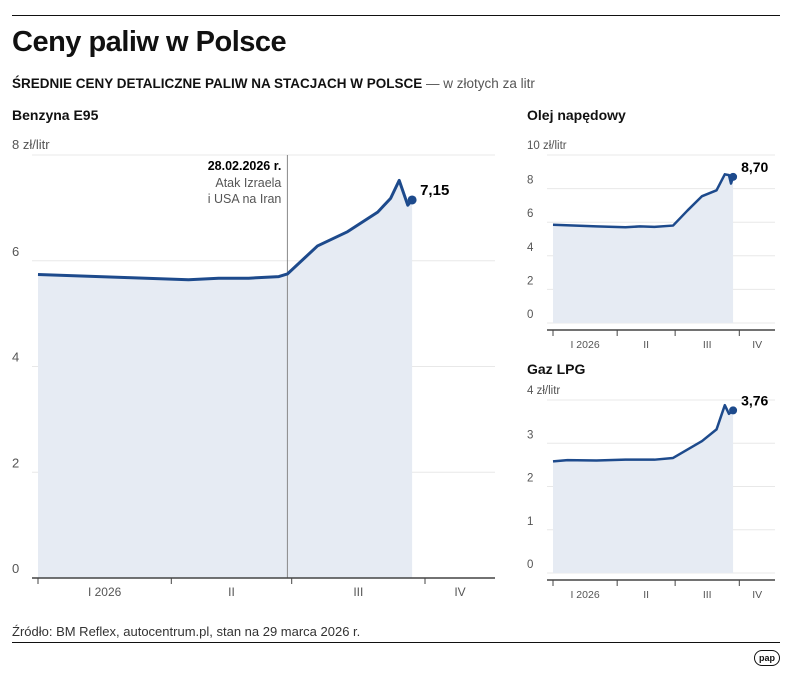 The width and height of the screenshot is (792, 674). What do you see at coordinates (55, 115) in the screenshot?
I see `chart-title-benzyna: Benzyna E95` at bounding box center [55, 115].